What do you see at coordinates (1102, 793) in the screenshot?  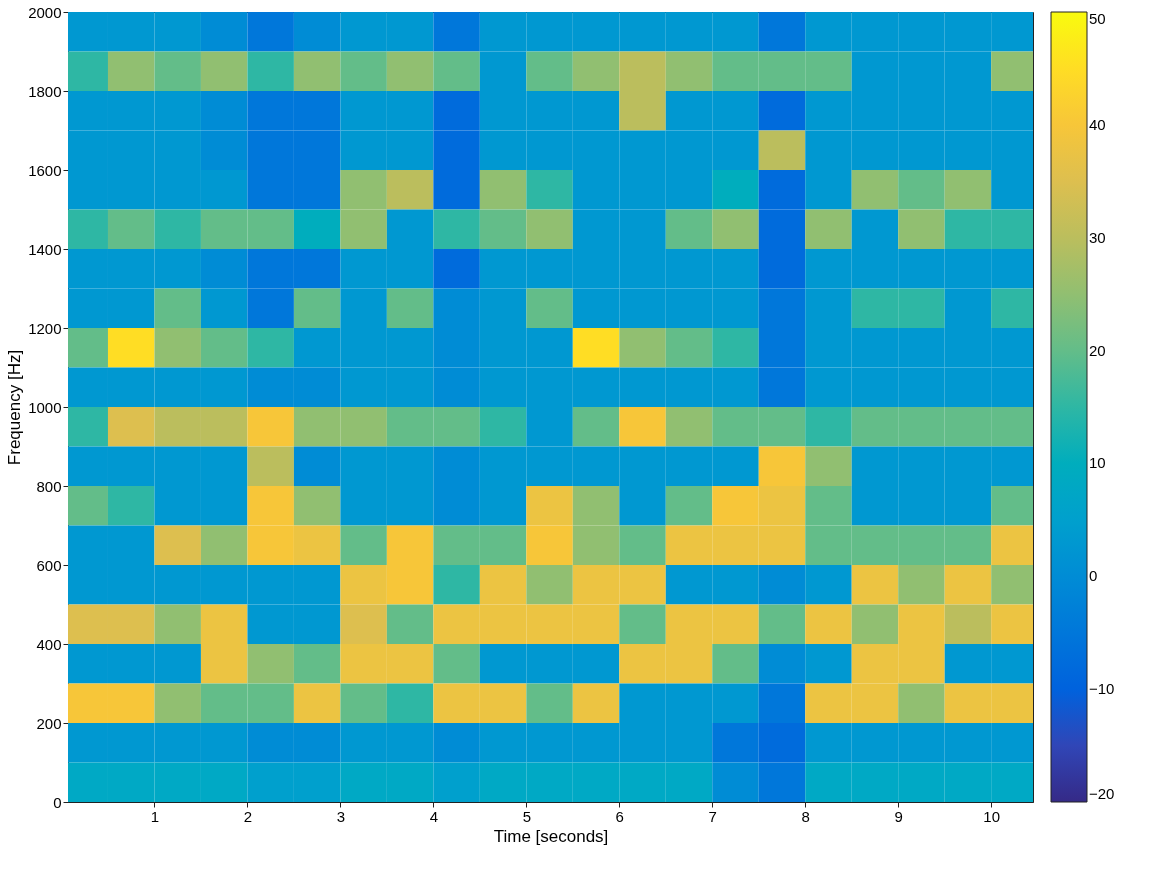 I see `color-bar-label: −20` at bounding box center [1102, 793].